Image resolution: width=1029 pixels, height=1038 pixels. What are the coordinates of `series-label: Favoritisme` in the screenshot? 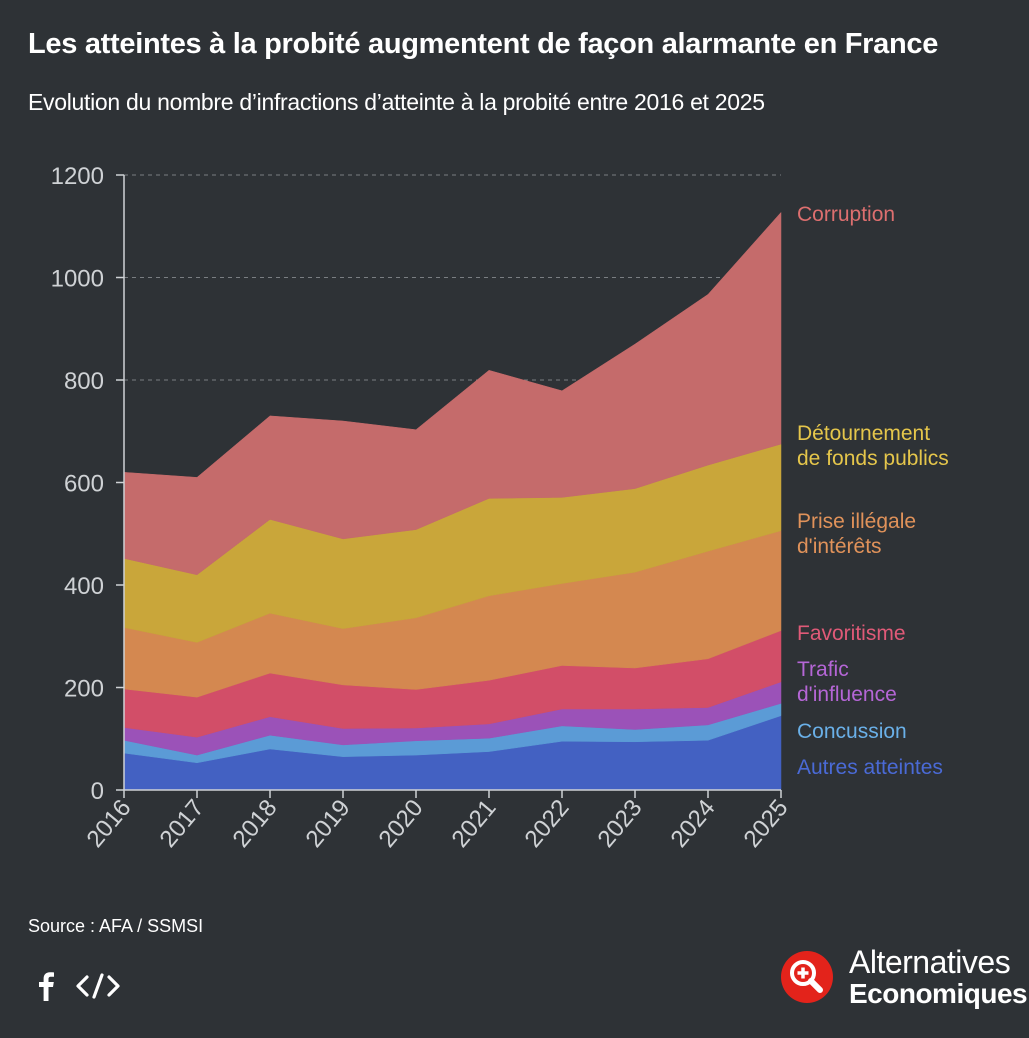 It's located at (851, 633).